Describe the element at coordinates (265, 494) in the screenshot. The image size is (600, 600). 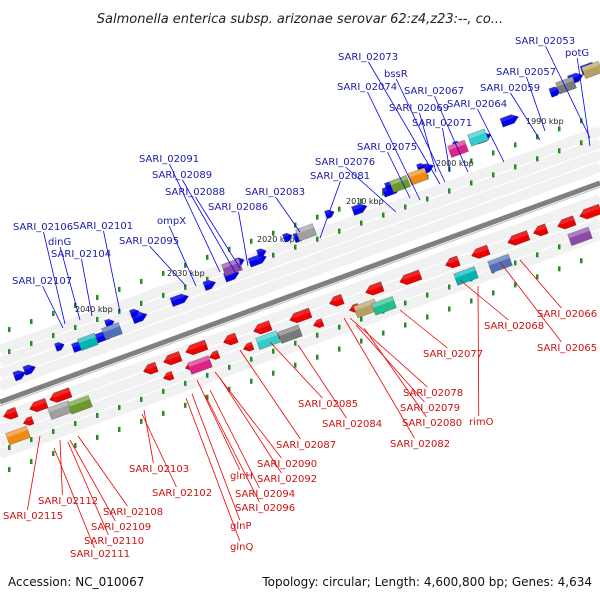
I see `gene-label: SARI_02094` at that location.